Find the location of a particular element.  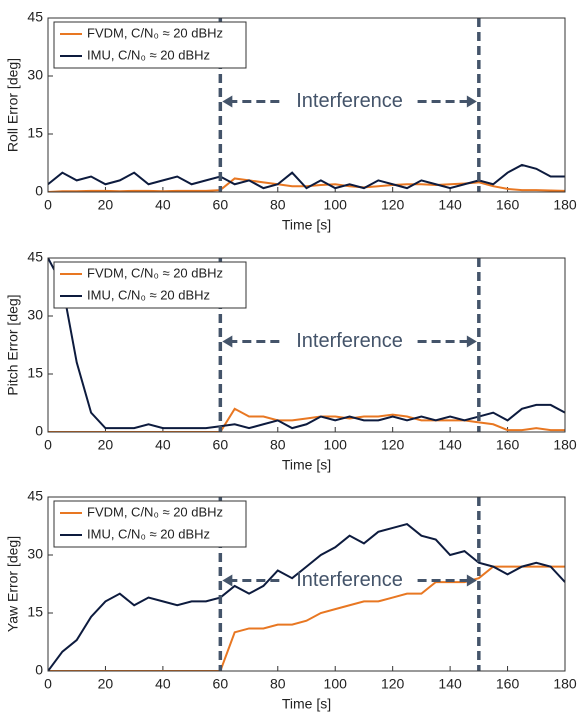

y-axis-label: Pitch Error [deg] is located at coordinates (13, 344).